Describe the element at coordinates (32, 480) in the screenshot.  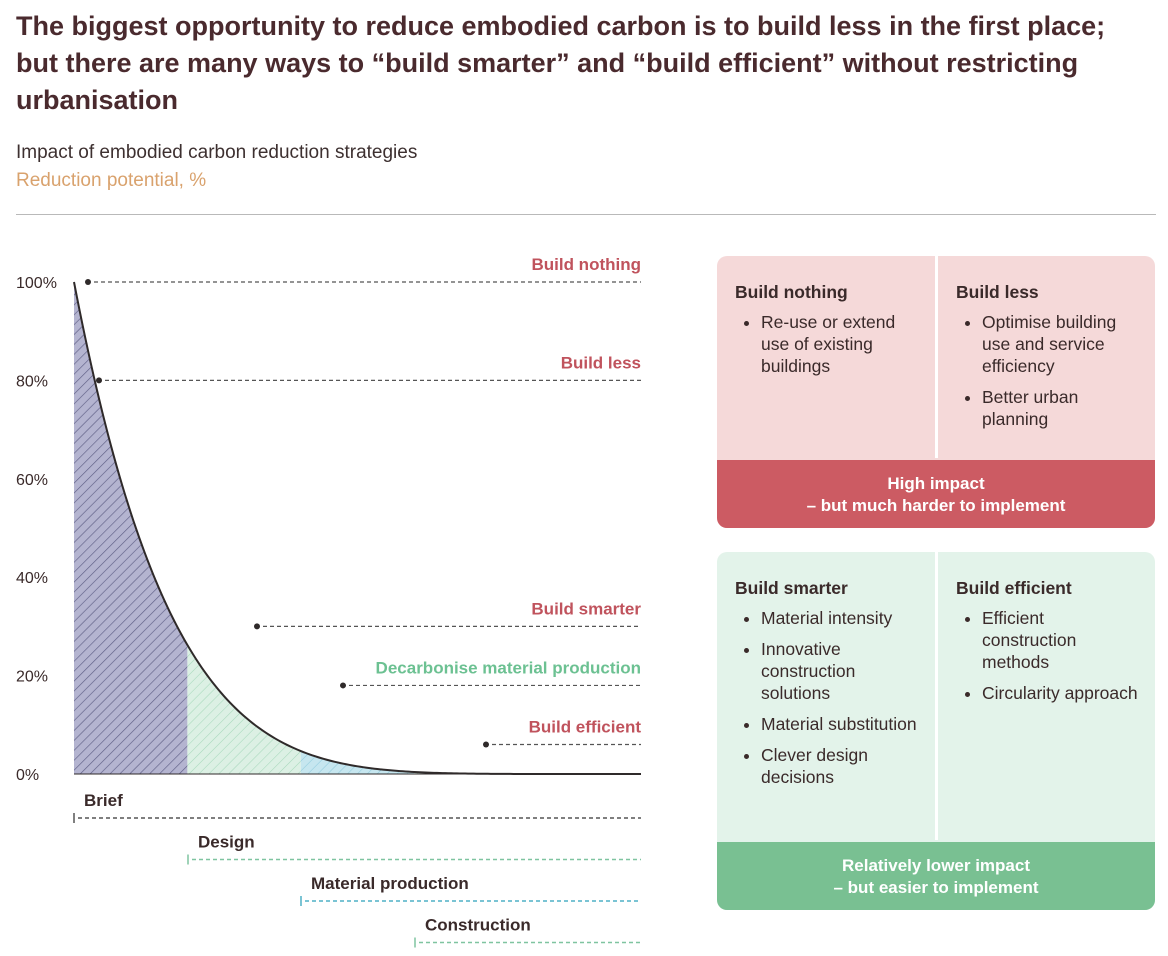
I see `y-tick-label: 60%` at that location.